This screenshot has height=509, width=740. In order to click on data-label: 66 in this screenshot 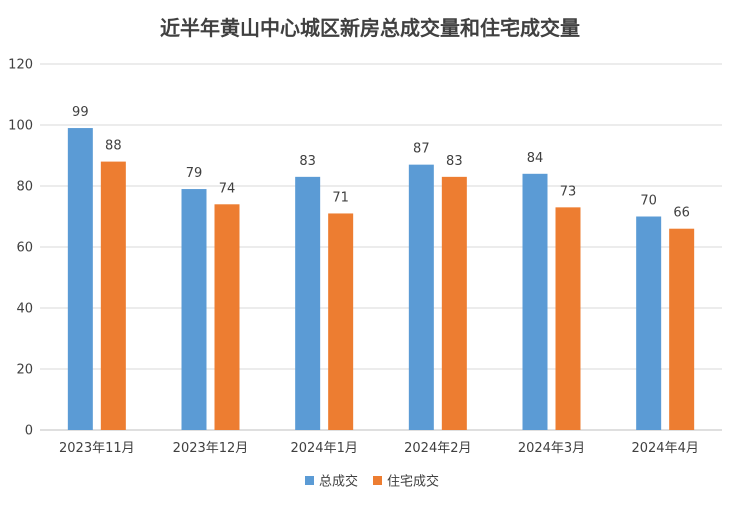, I will do `click(681, 213)`.